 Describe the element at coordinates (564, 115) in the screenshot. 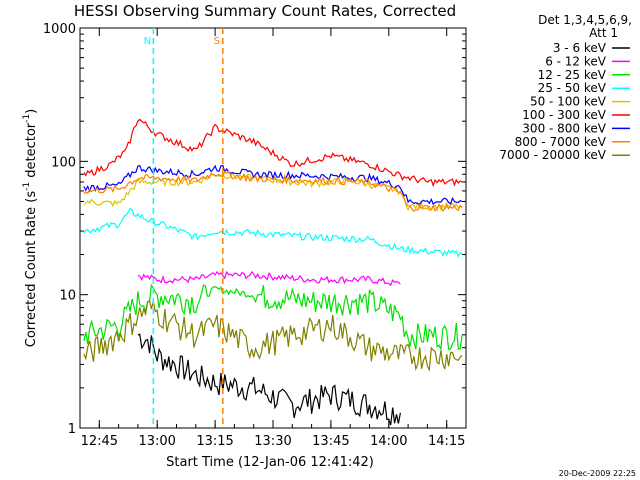

I see `legend-label-5: 100 - 300 keV` at that location.